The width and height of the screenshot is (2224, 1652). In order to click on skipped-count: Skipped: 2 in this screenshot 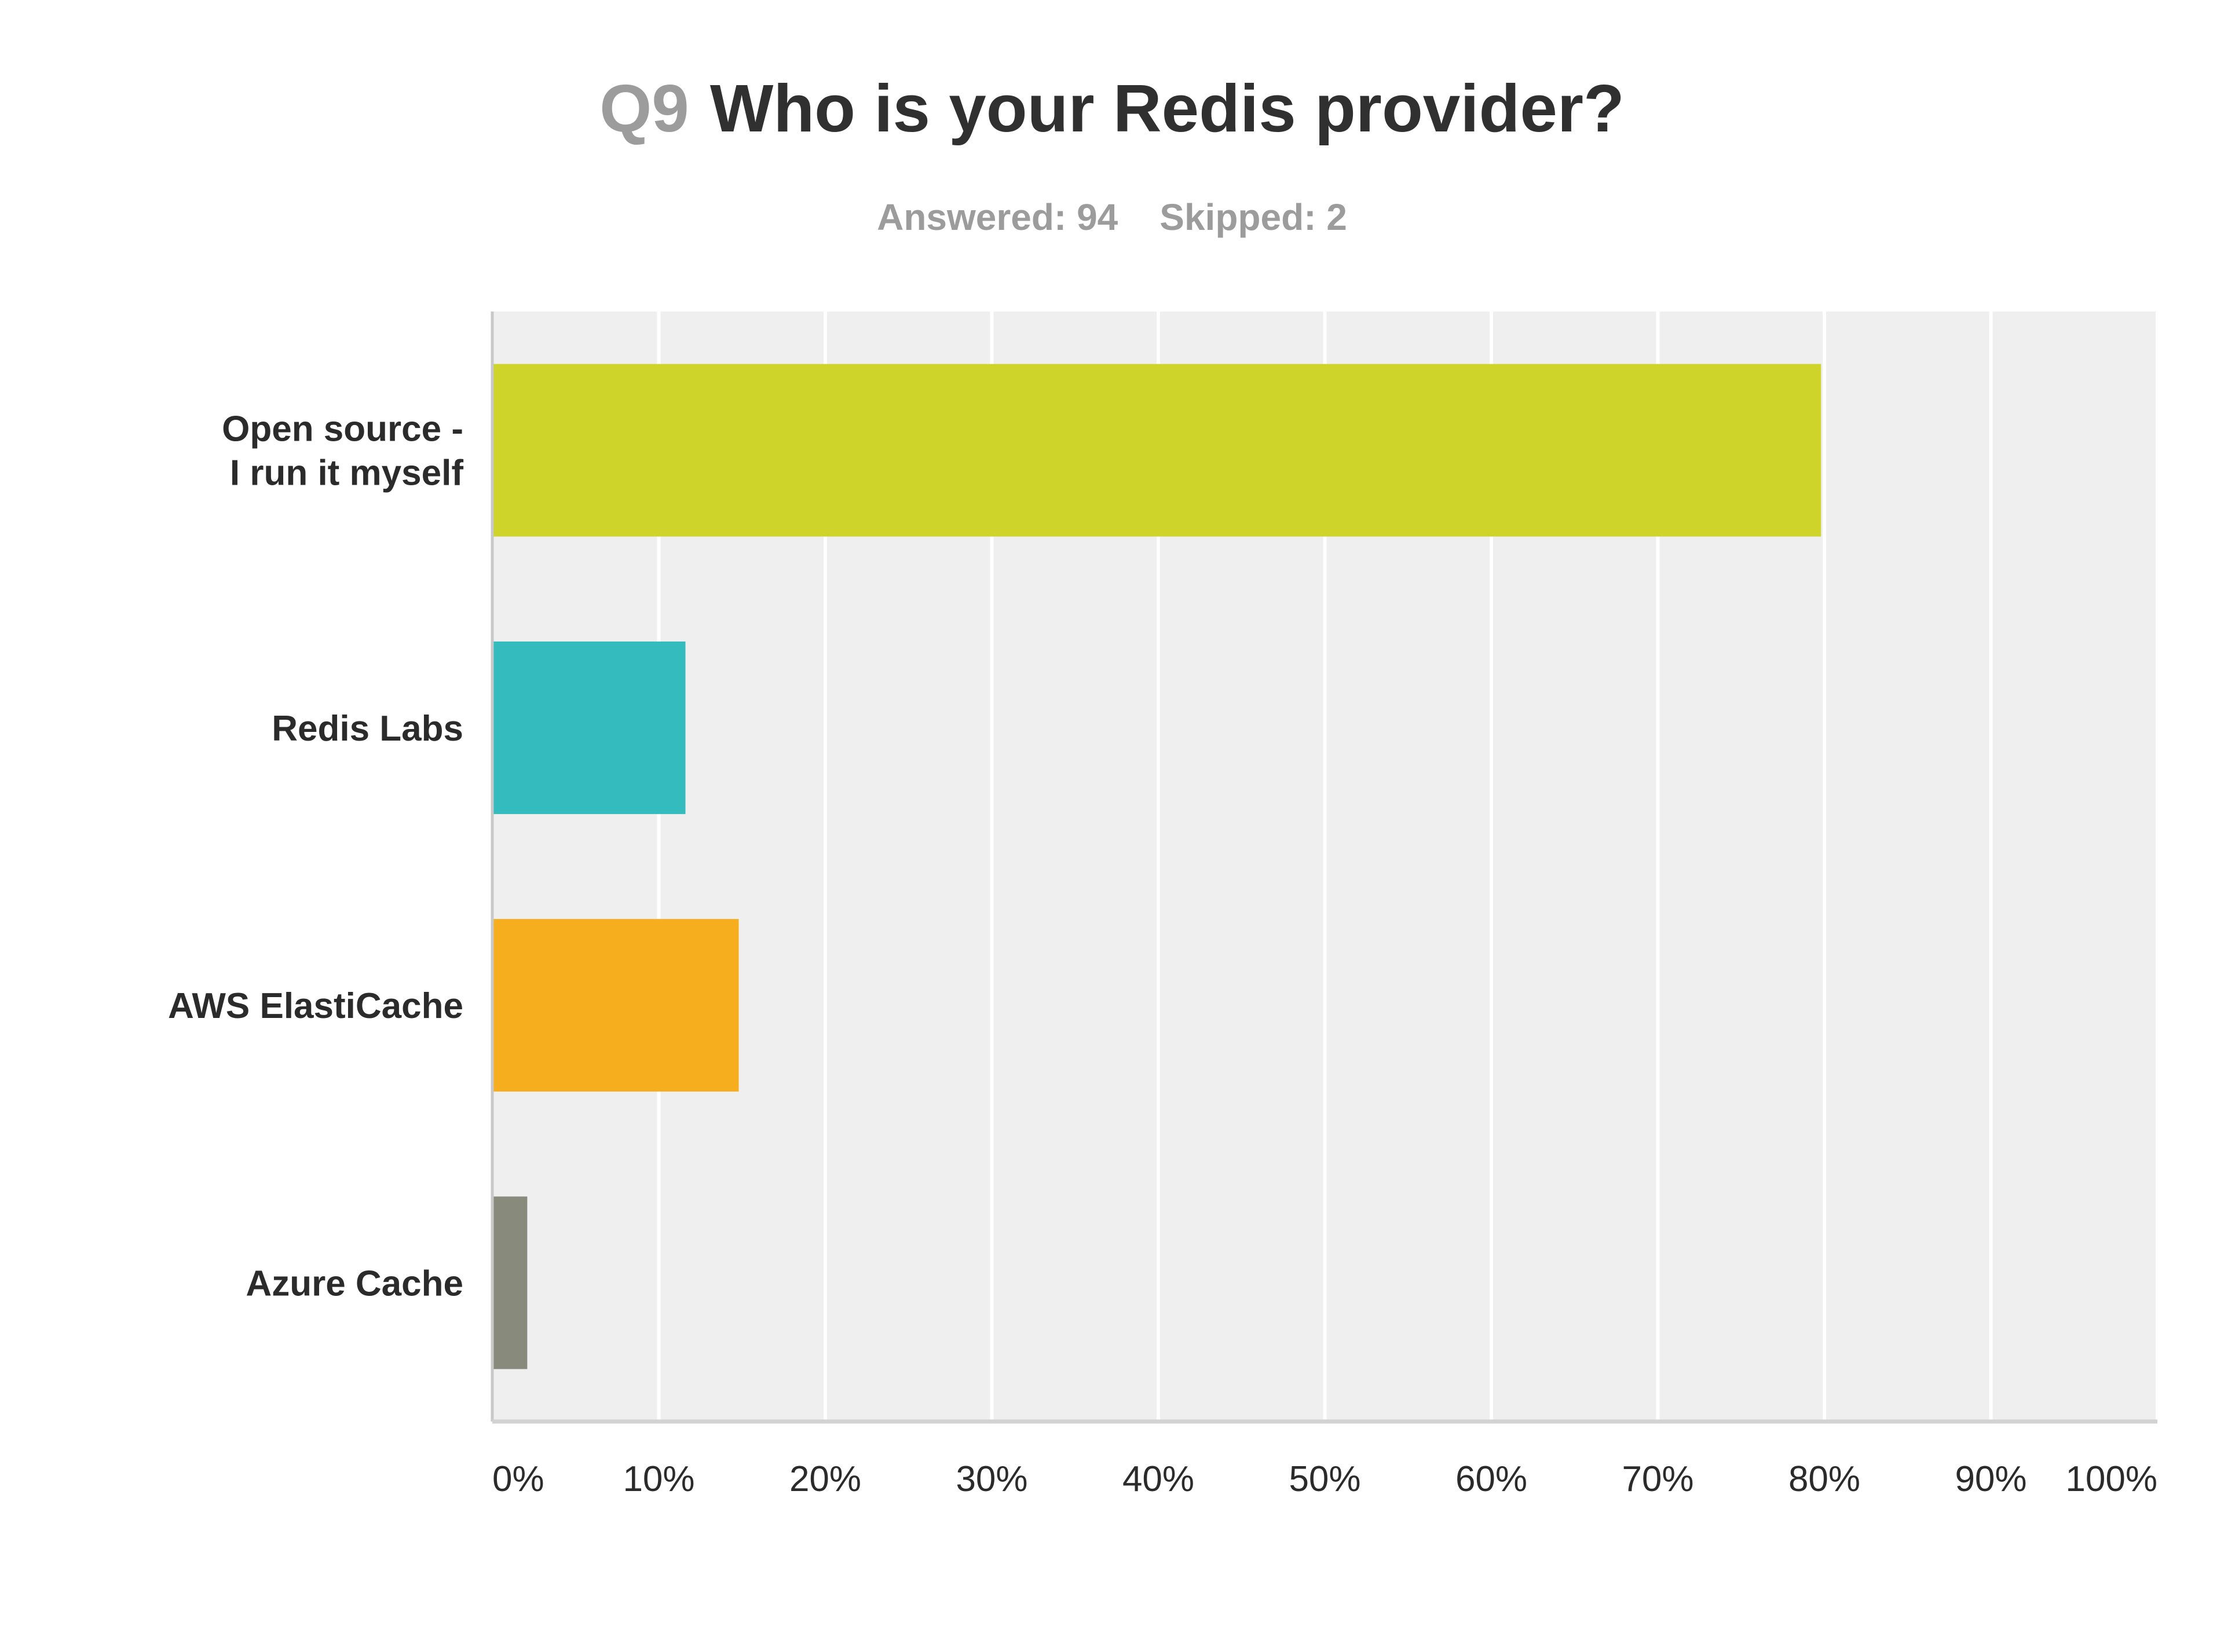, I will do `click(1253, 217)`.